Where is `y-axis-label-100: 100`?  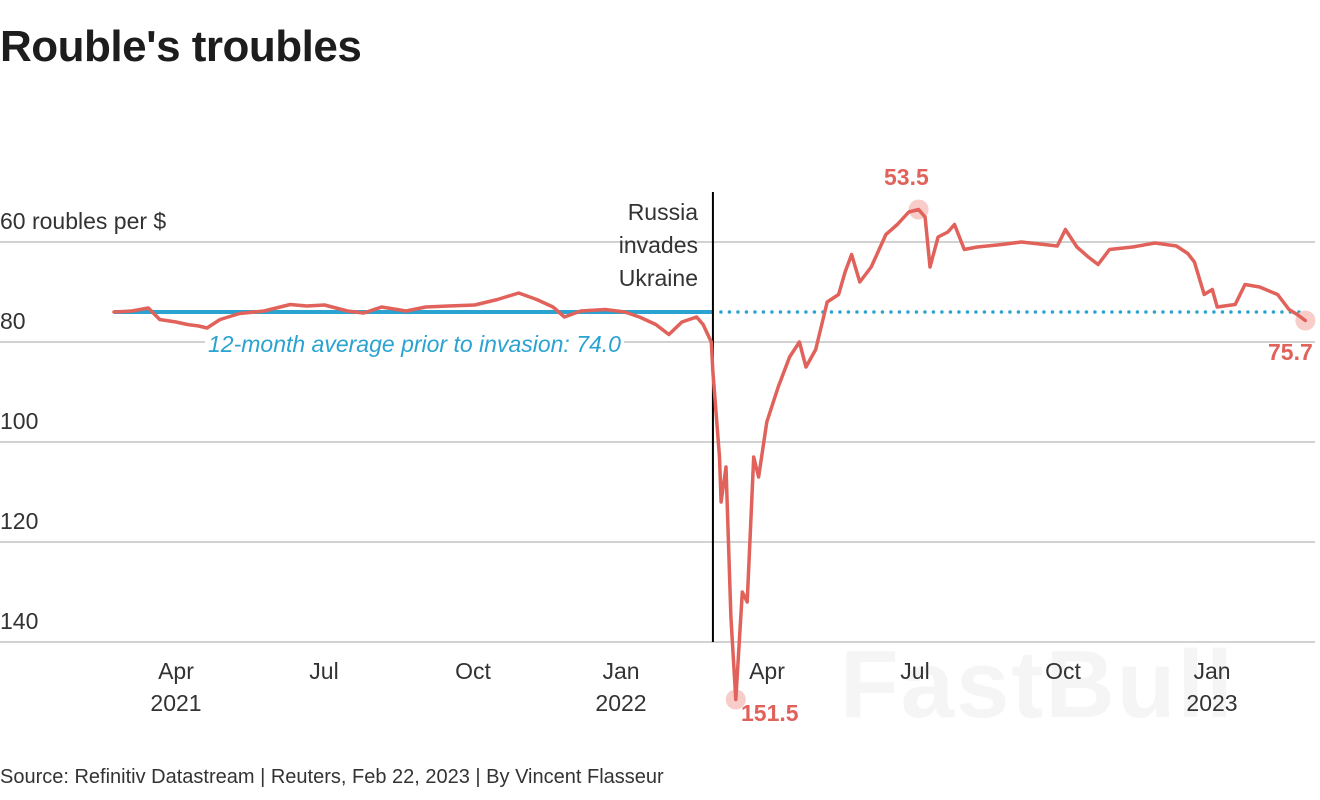 y-axis-label-100: 100 is located at coordinates (19, 421).